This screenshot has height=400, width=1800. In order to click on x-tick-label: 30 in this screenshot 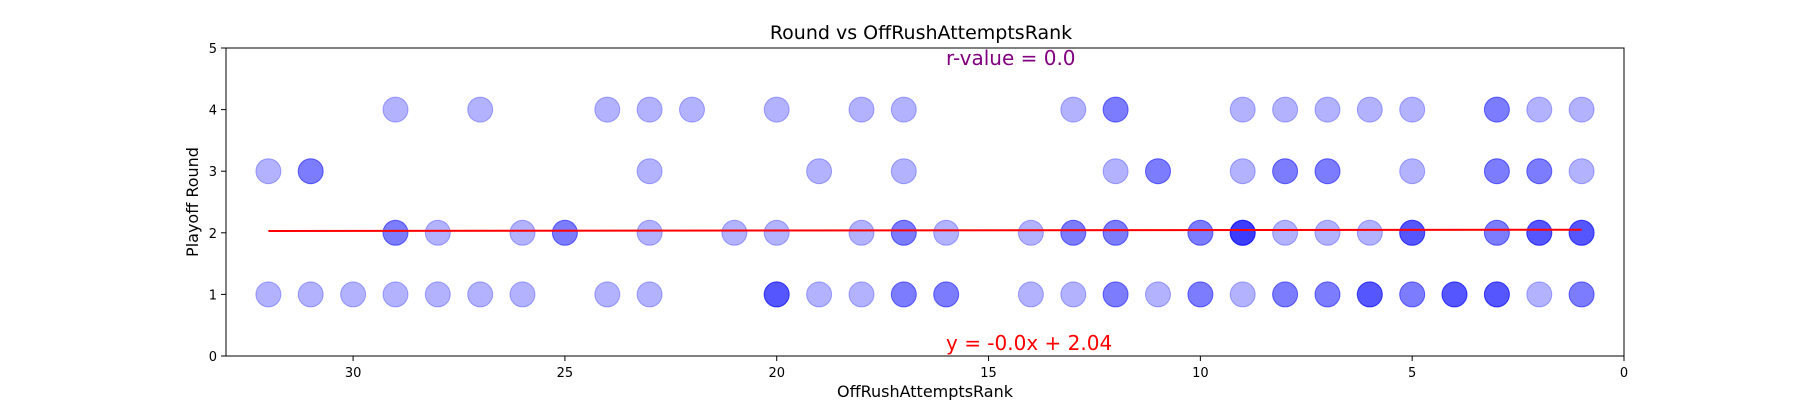, I will do `click(353, 373)`.